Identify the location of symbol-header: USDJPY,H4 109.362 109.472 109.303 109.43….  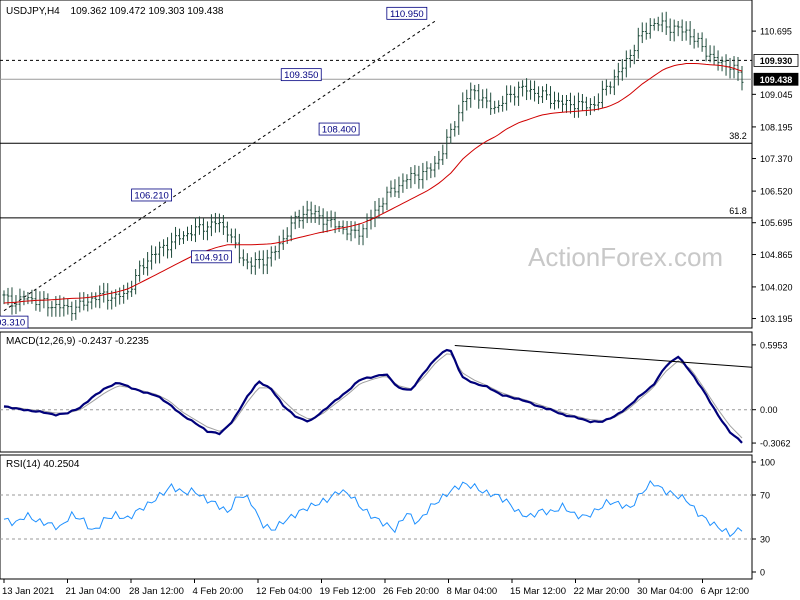
(115, 11).